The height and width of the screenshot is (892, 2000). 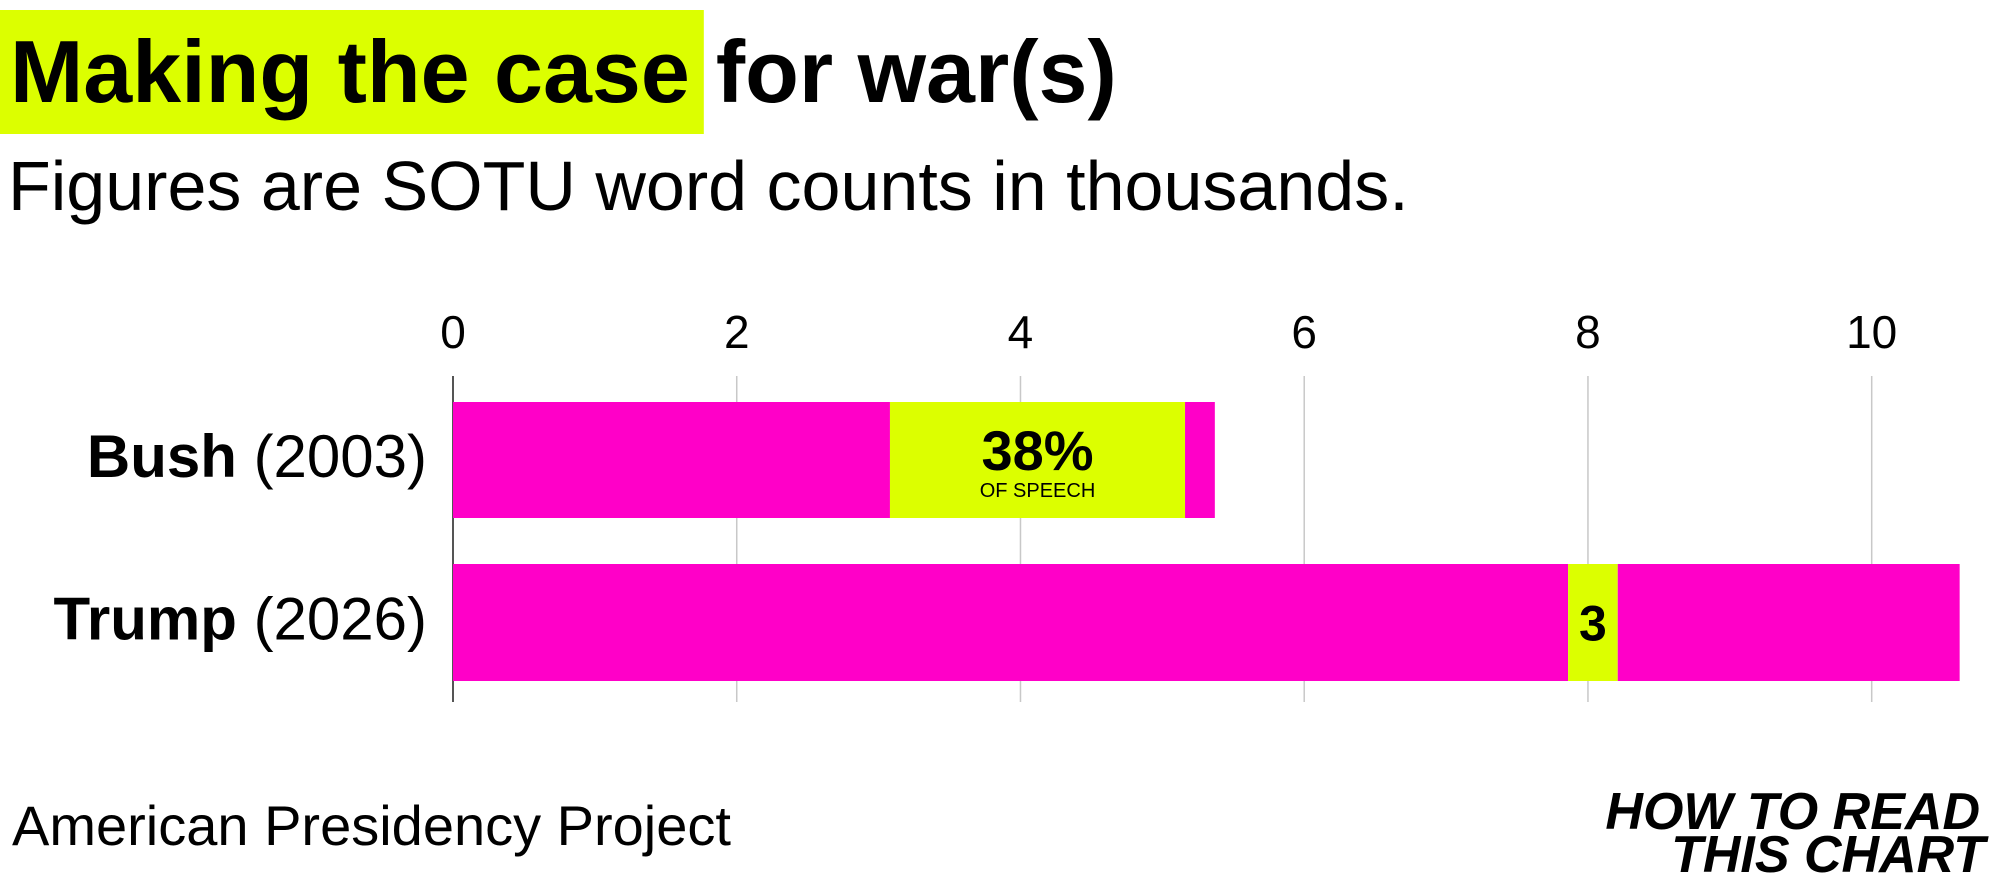 I want to click on brand: HOW TO READ, so click(x=1792, y=812).